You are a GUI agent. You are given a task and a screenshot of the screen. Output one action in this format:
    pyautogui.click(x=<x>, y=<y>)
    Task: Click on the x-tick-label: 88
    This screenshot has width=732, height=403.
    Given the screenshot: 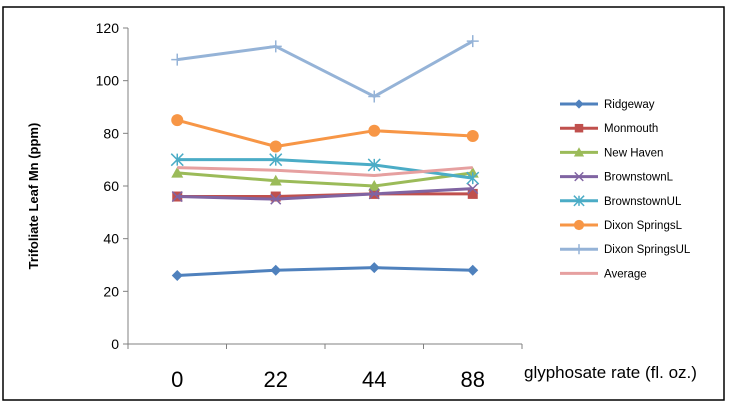 What is the action you would take?
    pyautogui.click(x=473, y=379)
    